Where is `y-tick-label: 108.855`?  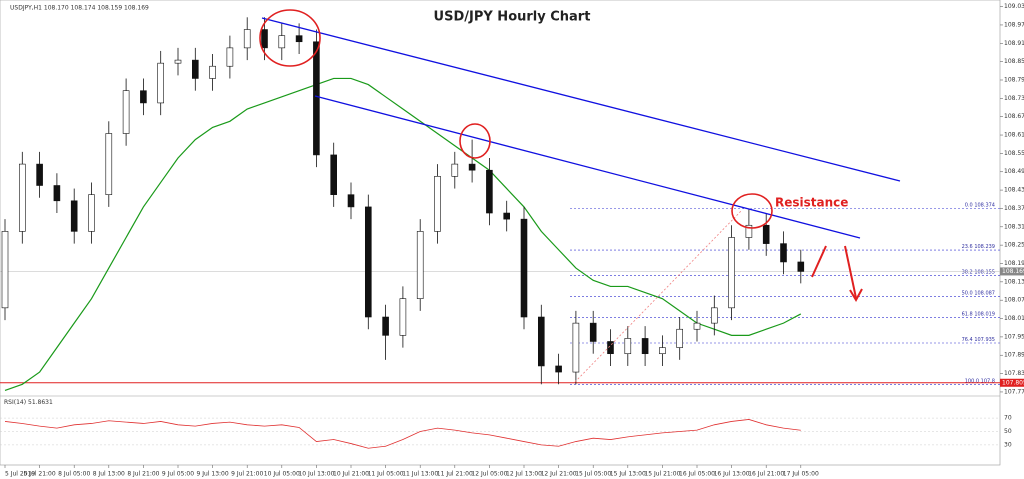
y-tick-label: 108.855 is located at coordinates (1014, 61).